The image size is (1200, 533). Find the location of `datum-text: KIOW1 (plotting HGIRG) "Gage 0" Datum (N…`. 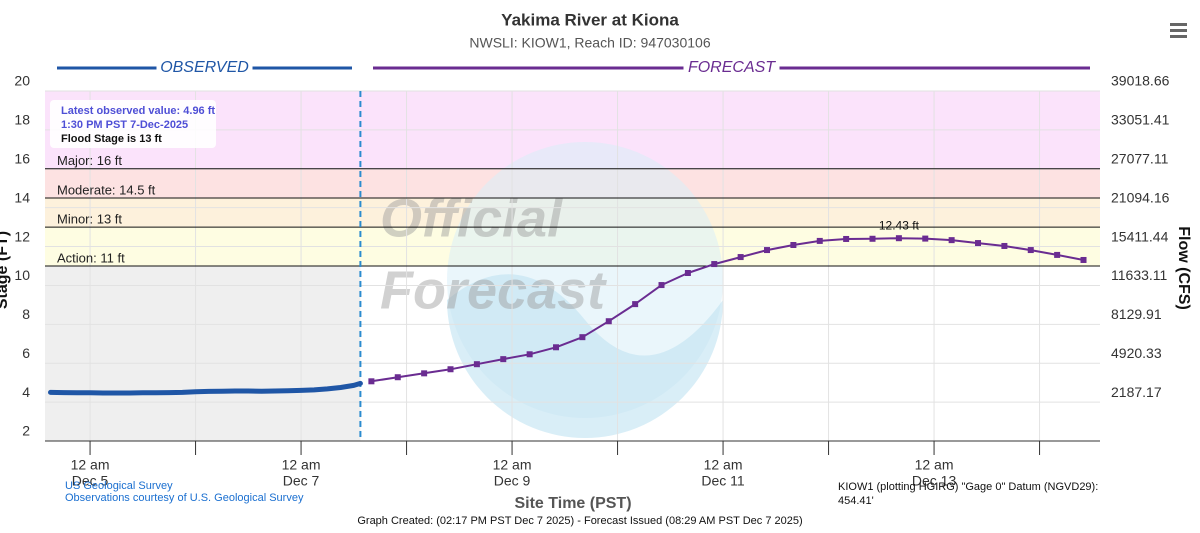

datum-text: KIOW1 (plotting HGIRG) "Gage 0" Datum (N… is located at coordinates (968, 487).